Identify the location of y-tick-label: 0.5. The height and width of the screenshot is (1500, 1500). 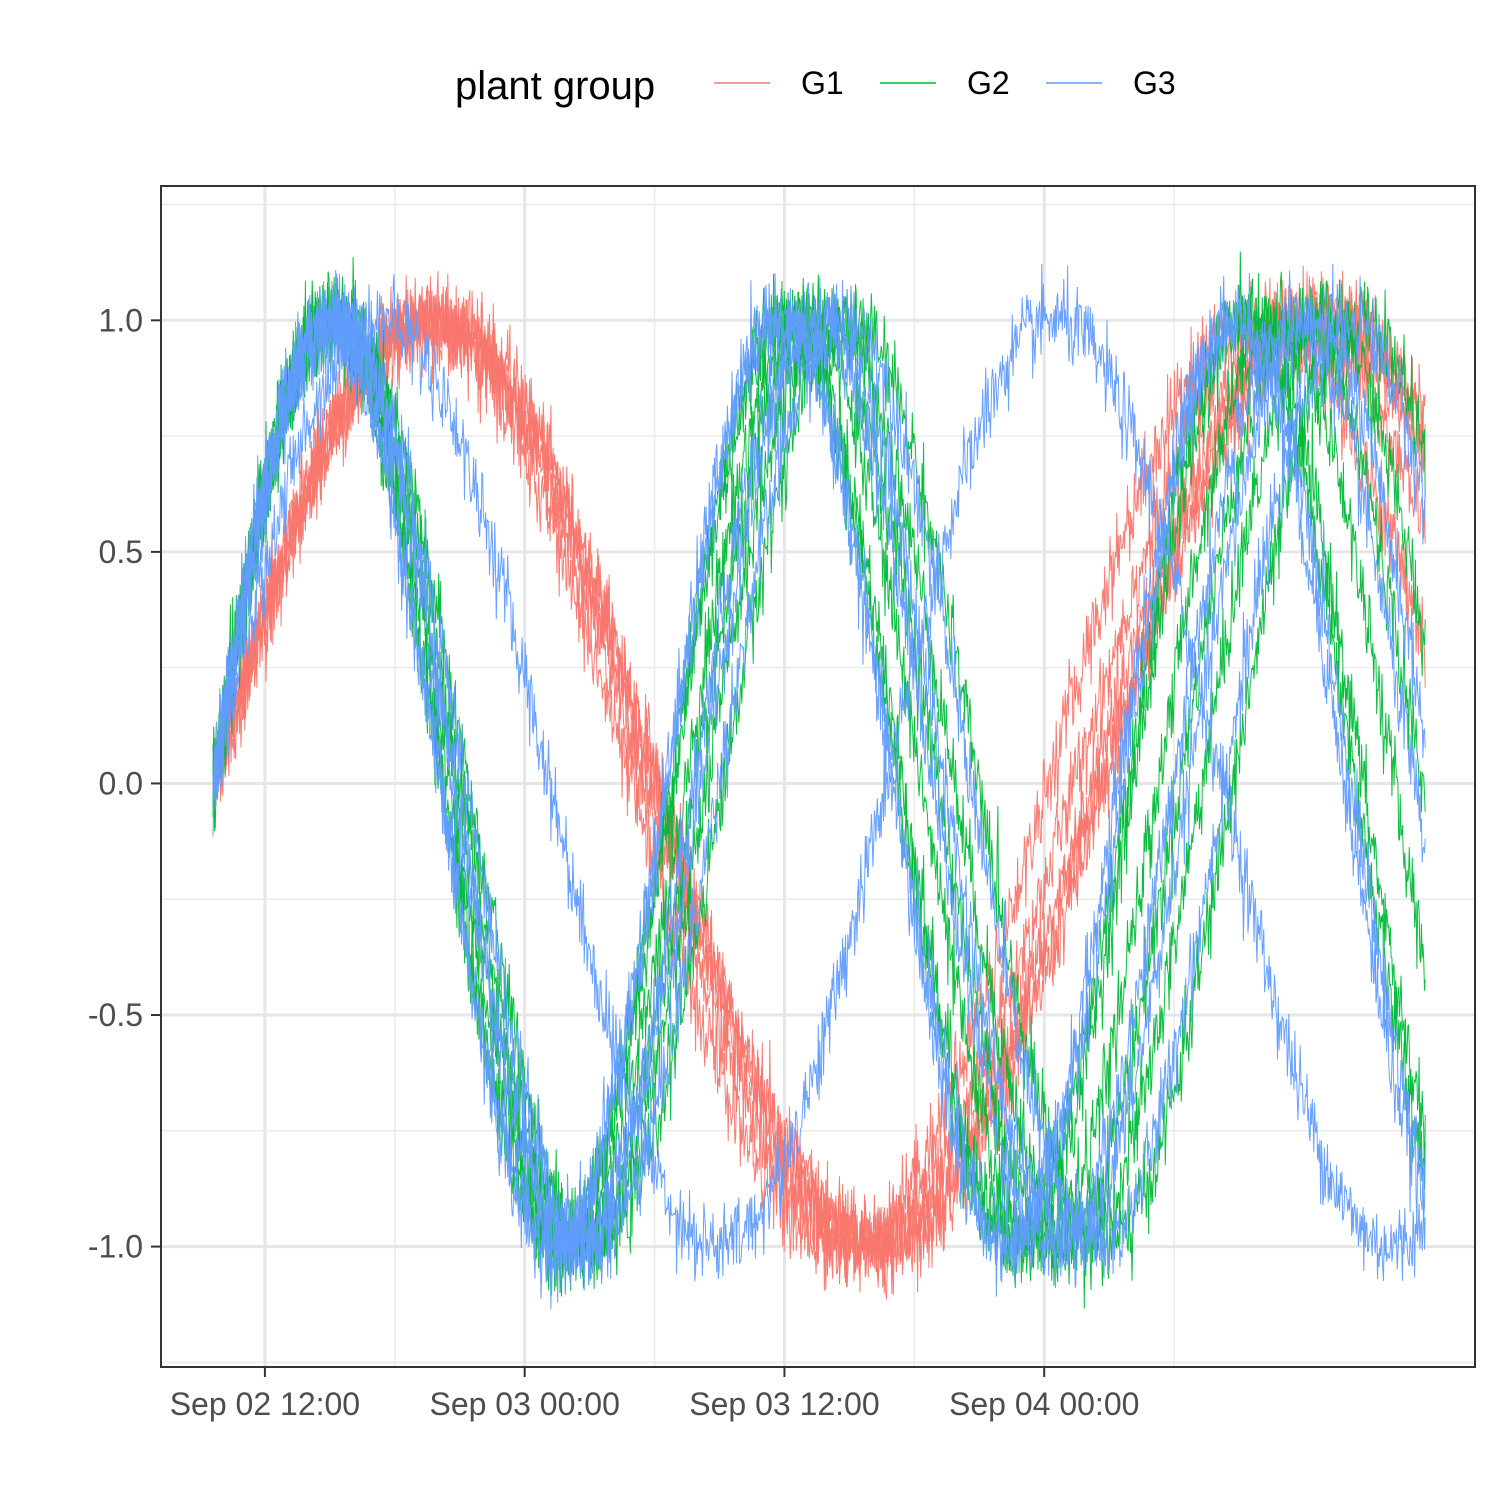
(121, 552).